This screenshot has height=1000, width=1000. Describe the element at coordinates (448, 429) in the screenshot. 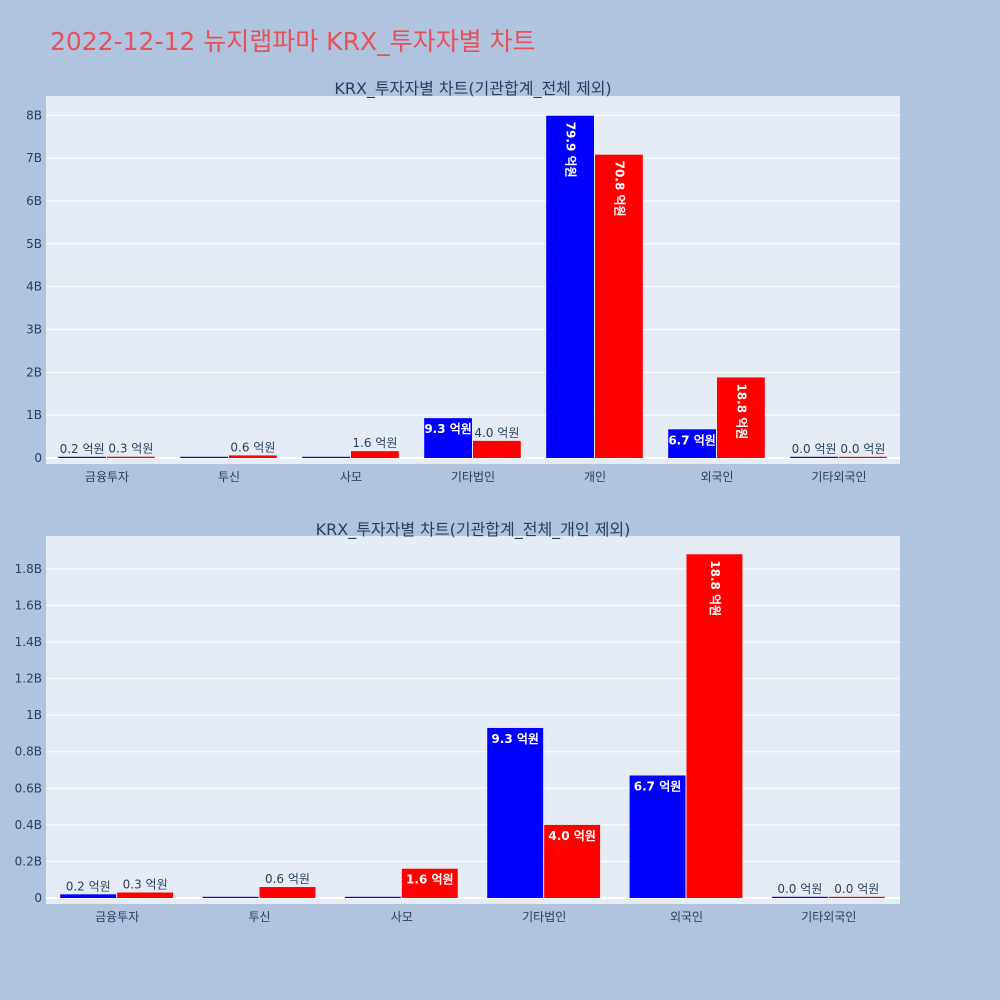

I see `chart-0-data-label: 9.3 억원` at that location.